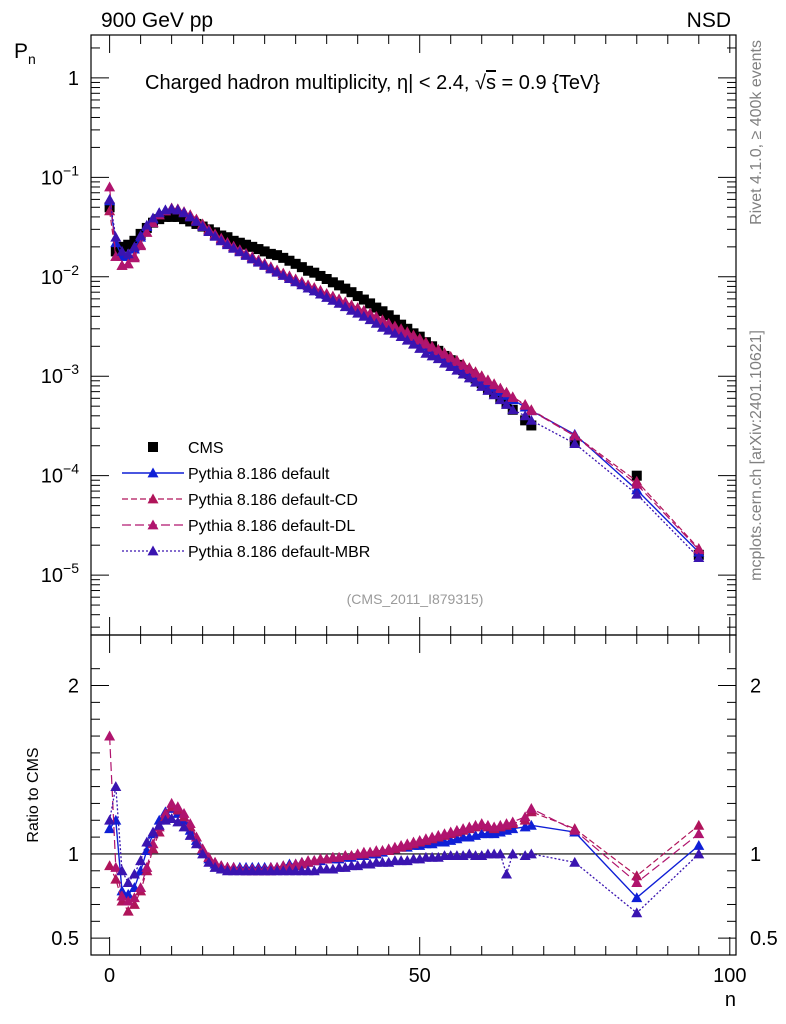 The height and width of the screenshot is (1024, 786). Describe the element at coordinates (415, 599) in the screenshot. I see `analysis-tag: (CMS_2011_I879315)` at that location.